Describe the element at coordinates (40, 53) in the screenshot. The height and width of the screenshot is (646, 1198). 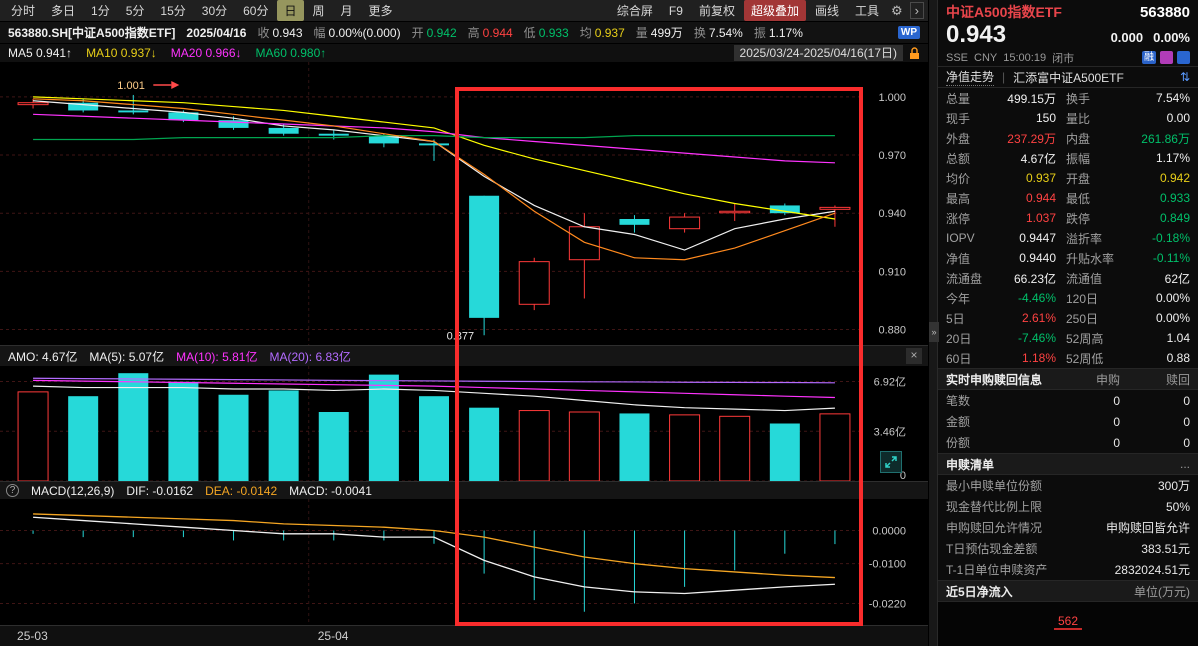
I see `ma-item: MA5 0.941↑` at that location.